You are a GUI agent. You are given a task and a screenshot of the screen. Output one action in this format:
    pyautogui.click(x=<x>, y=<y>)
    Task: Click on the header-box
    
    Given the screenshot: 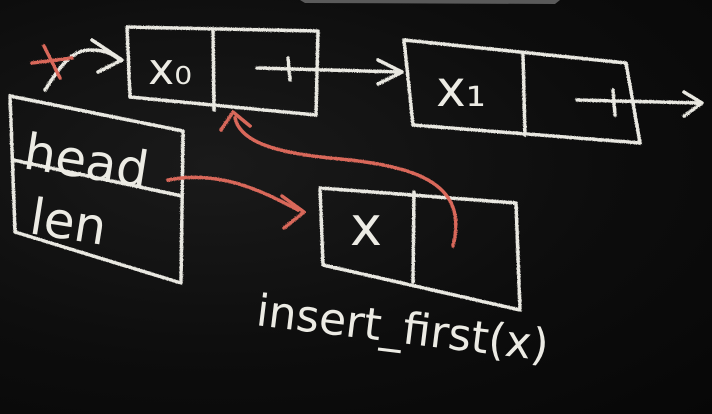 What is the action you would take?
    pyautogui.click(x=96, y=189)
    